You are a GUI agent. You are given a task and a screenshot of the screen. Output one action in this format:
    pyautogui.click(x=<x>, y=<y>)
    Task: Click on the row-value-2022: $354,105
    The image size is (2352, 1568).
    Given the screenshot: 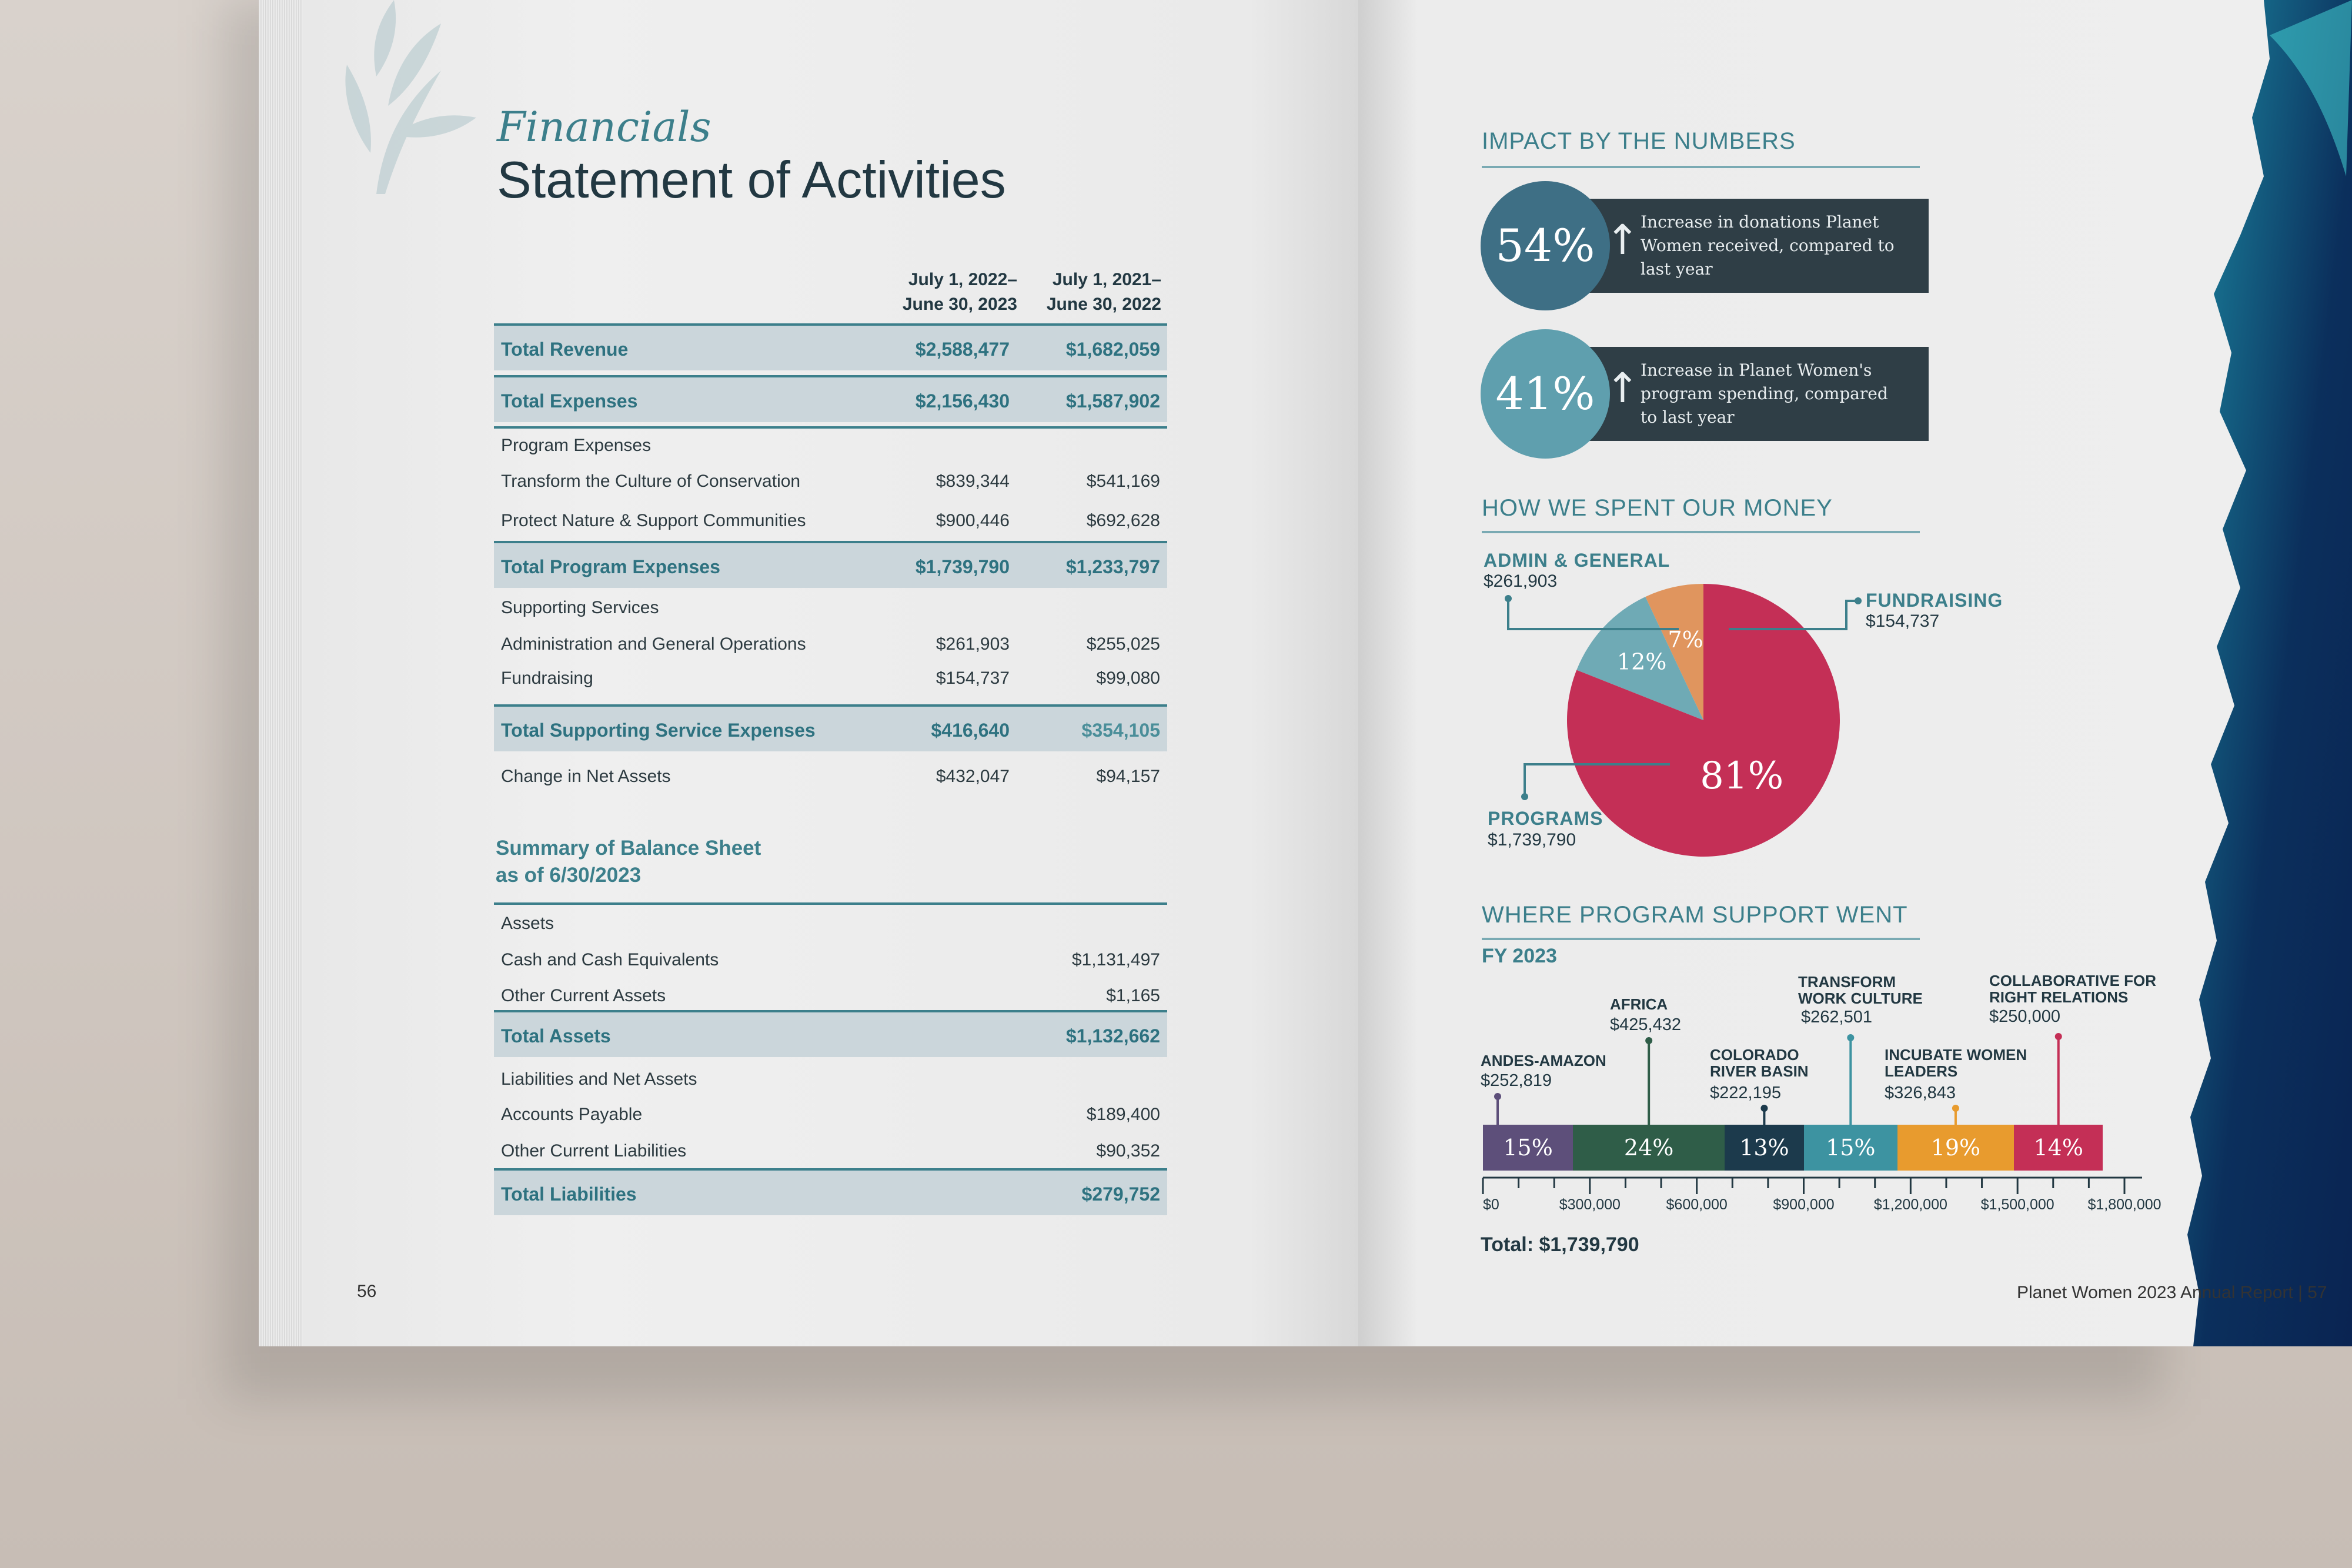 What is the action you would take?
    pyautogui.click(x=1120, y=730)
    